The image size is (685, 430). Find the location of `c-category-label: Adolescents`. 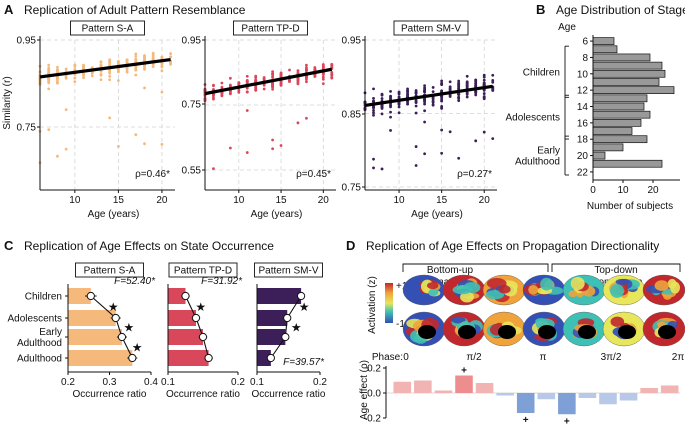

c-category-label: Adolescents is located at coordinates (35, 319).